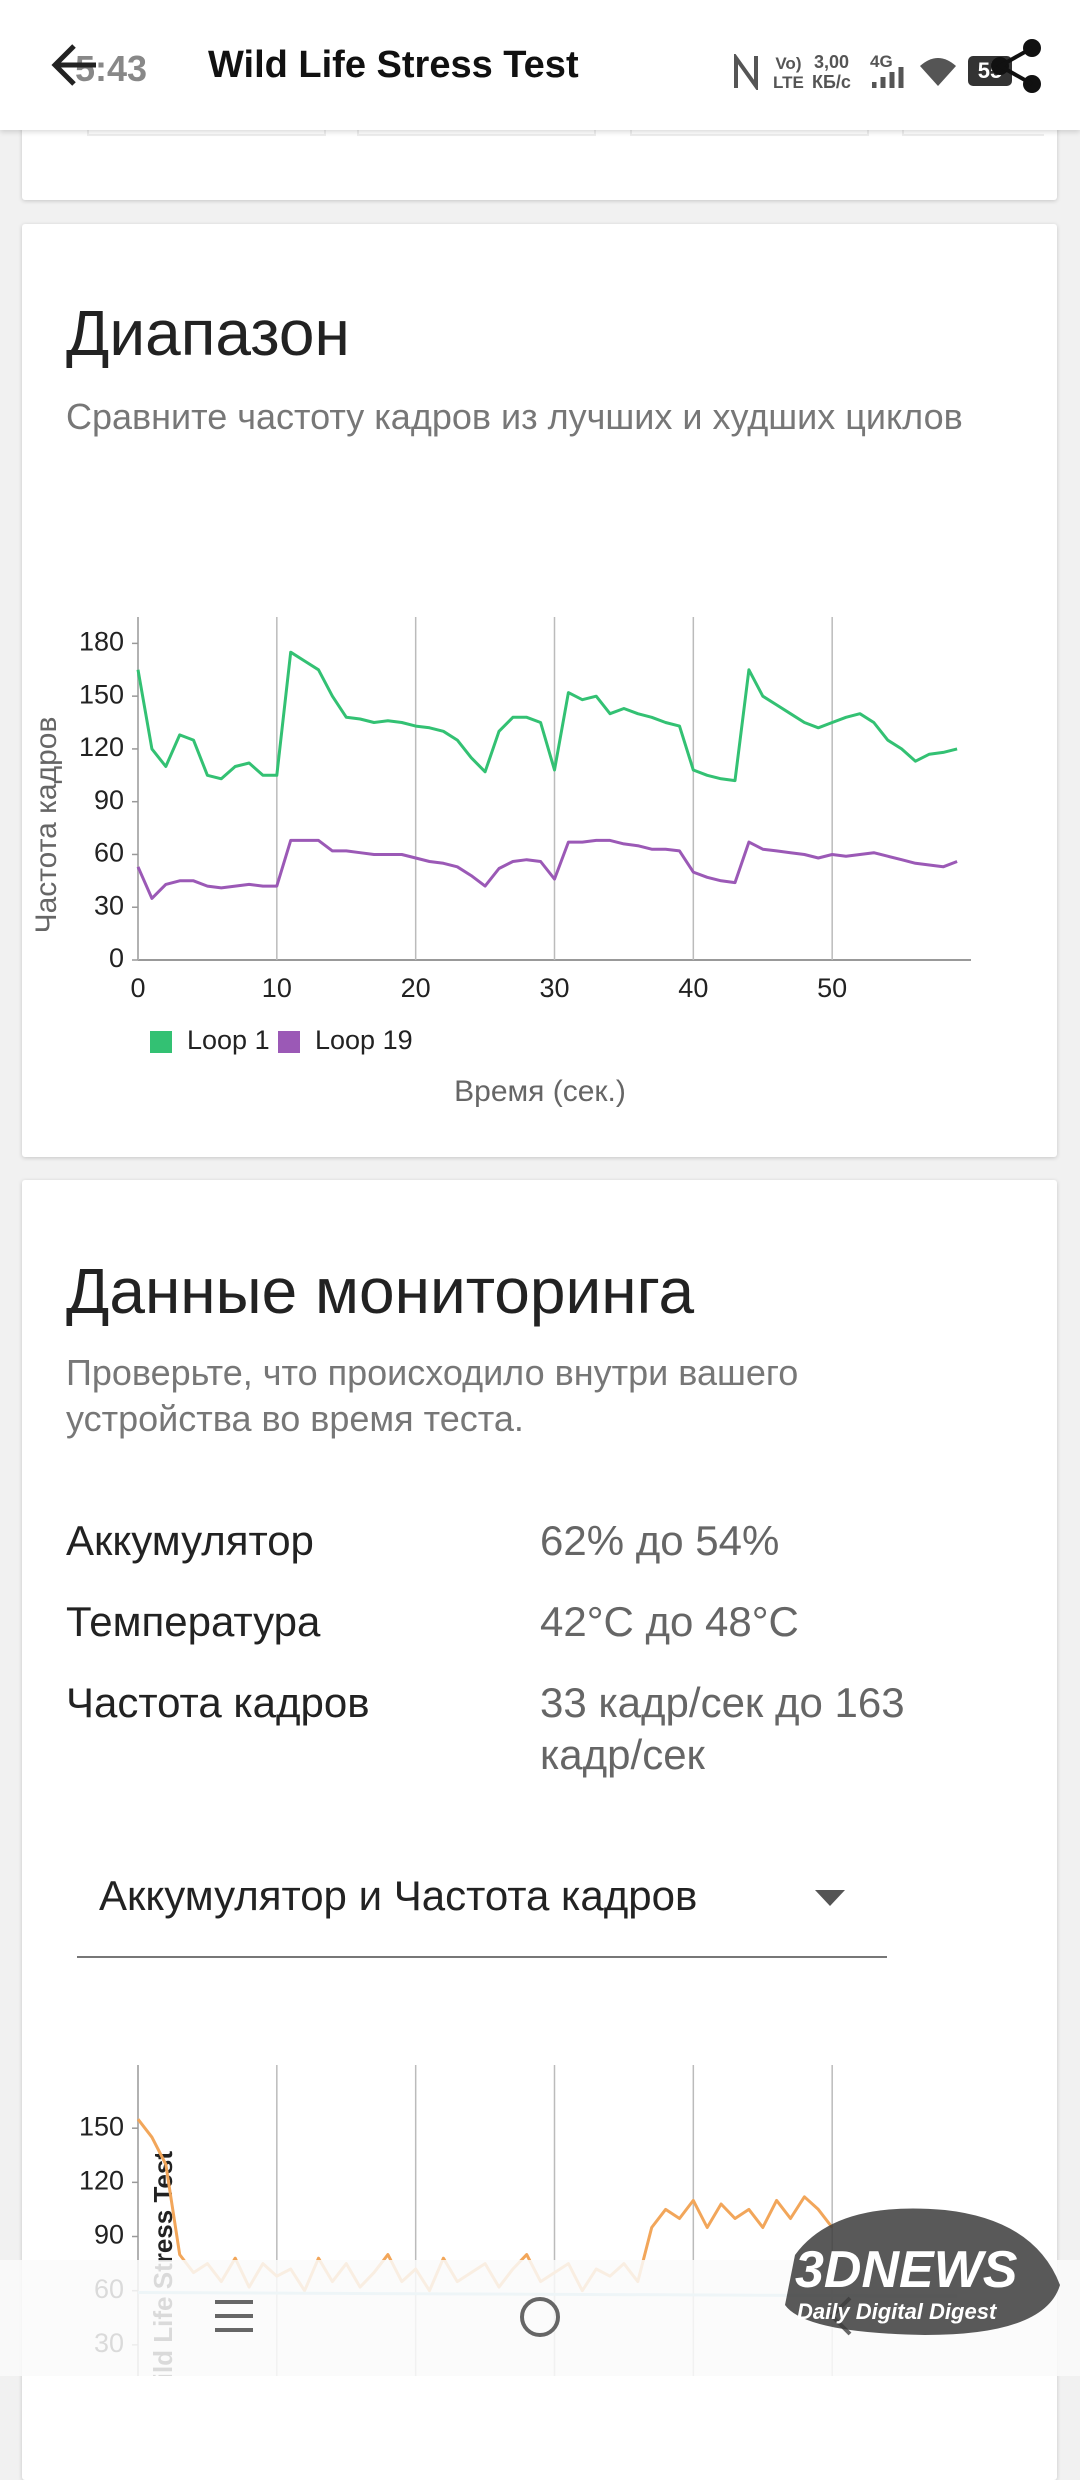  Describe the element at coordinates (111, 68) in the screenshot. I see `status-time: 5:43` at that location.